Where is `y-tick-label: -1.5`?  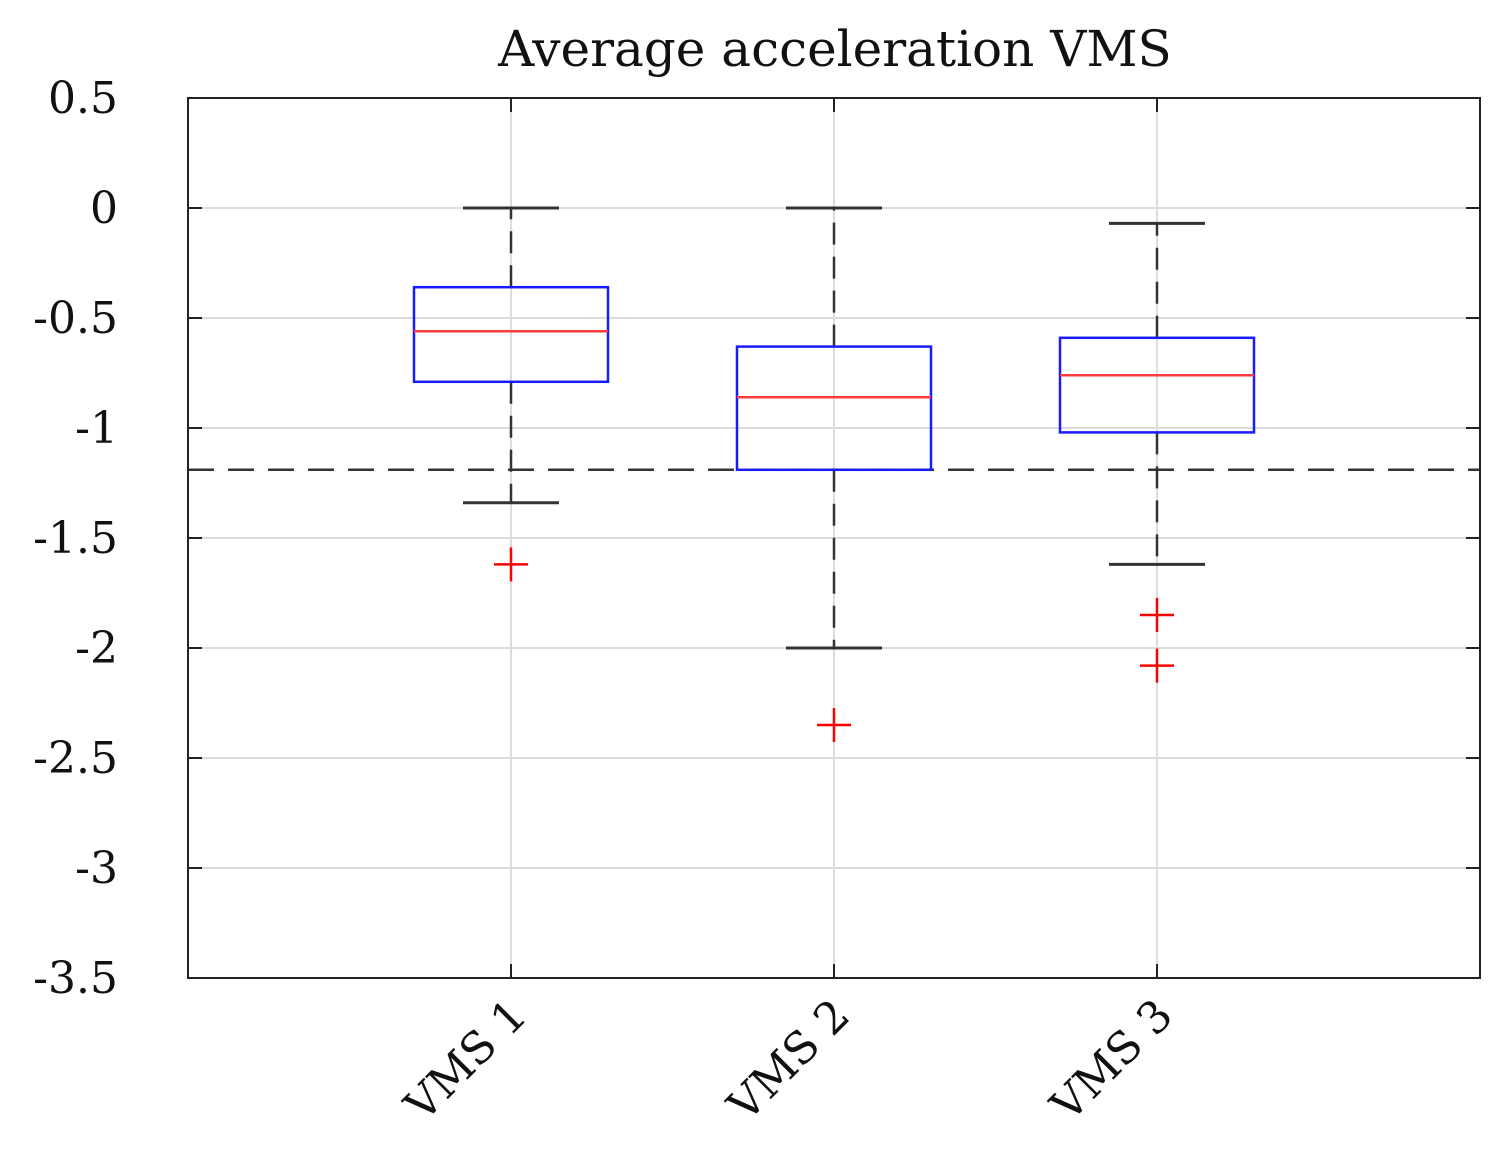
y-tick-label: -1.5 is located at coordinates (75, 538).